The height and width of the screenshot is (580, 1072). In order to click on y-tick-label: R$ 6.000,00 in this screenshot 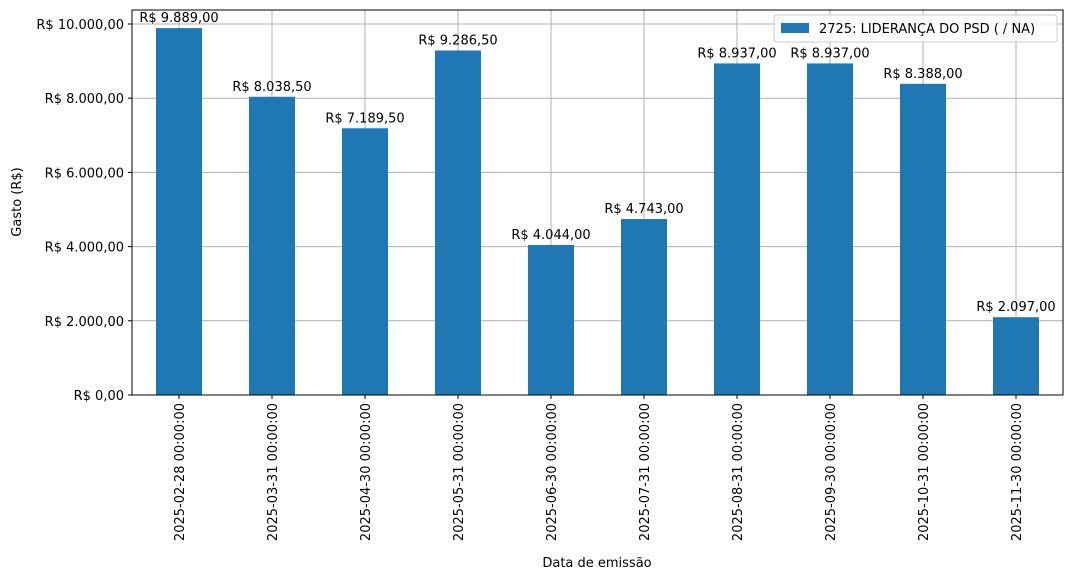, I will do `click(84, 173)`.